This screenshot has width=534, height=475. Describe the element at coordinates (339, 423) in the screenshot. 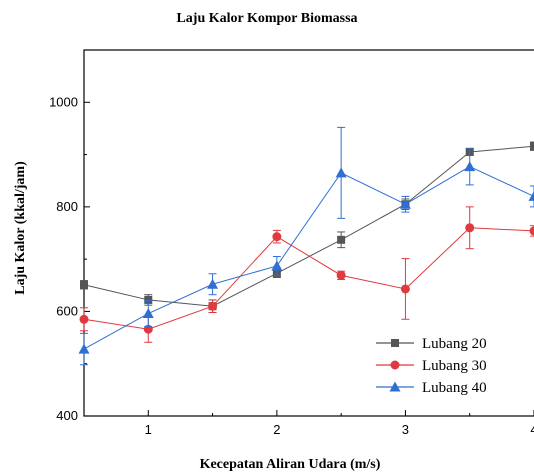

I see `x-axis-ticks: 1 2 3 4` at that location.